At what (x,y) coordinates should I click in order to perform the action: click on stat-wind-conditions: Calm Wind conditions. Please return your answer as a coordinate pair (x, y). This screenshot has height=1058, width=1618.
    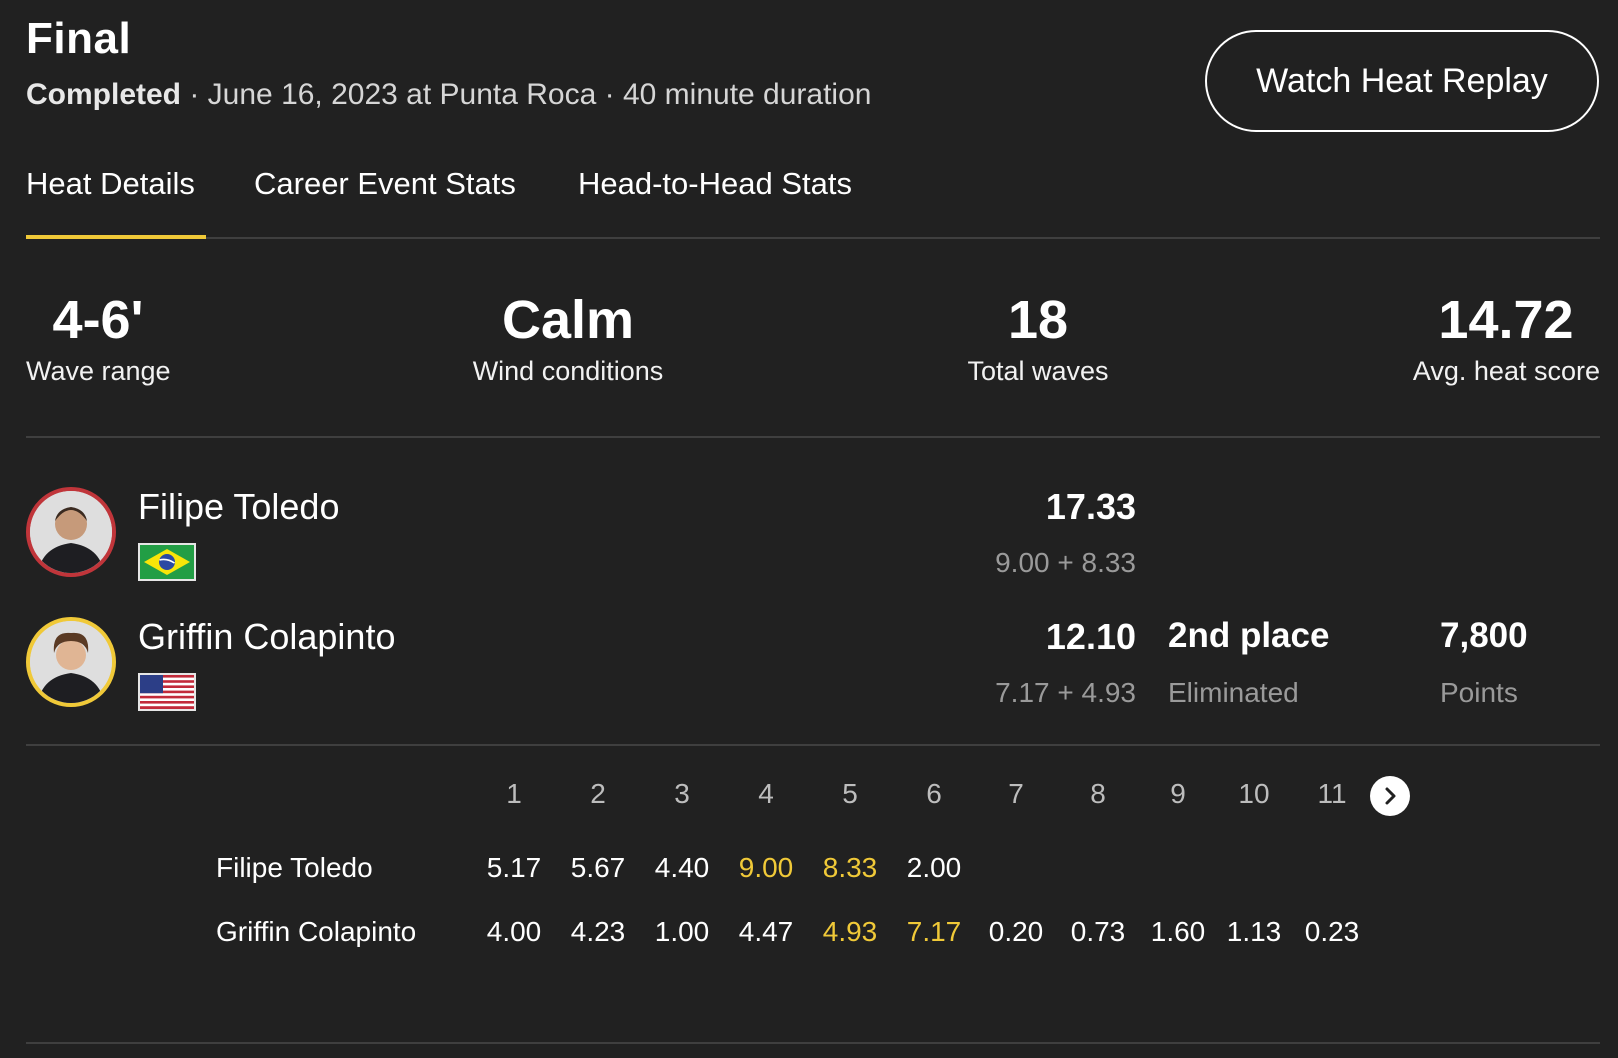
    Looking at the image, I should click on (568, 337).